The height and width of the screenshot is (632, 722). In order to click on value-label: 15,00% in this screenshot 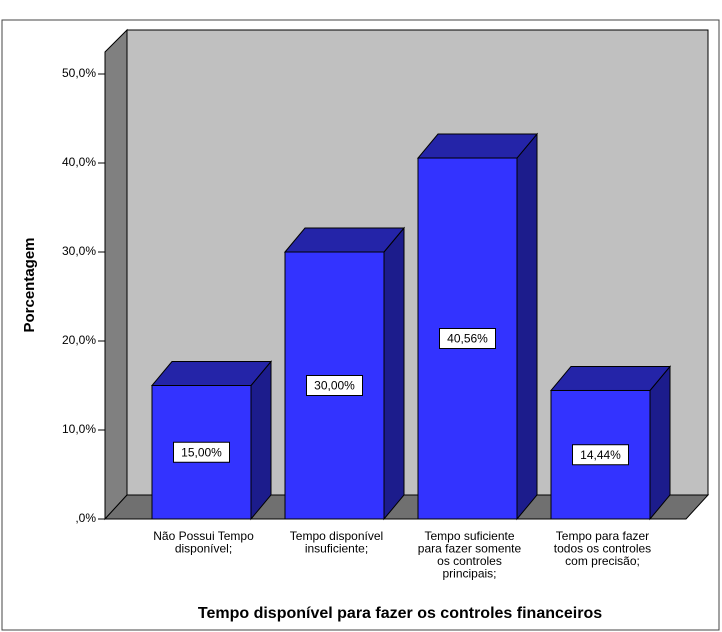, I will do `click(201, 452)`.